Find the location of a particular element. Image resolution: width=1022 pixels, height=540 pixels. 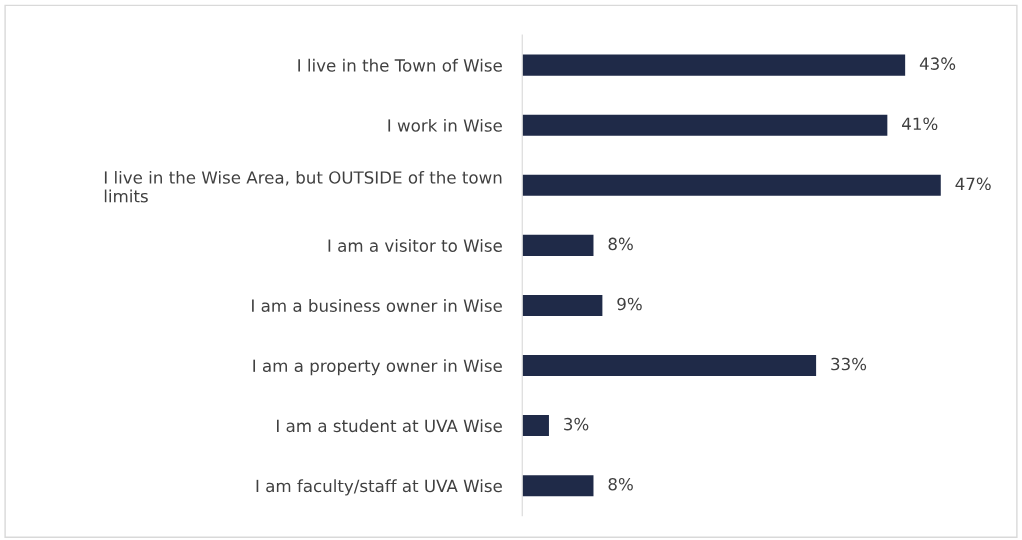

y-tick-label: I live in the Wise Area, but OUTSIDE of the town limits is located at coordinates (303, 186).